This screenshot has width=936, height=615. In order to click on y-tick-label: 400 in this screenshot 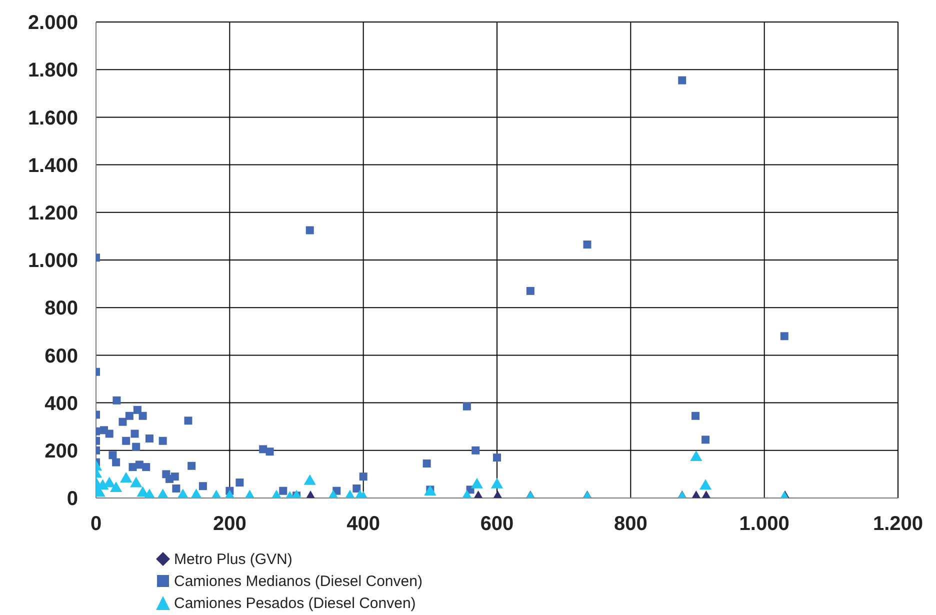, I will do `click(61, 403)`.